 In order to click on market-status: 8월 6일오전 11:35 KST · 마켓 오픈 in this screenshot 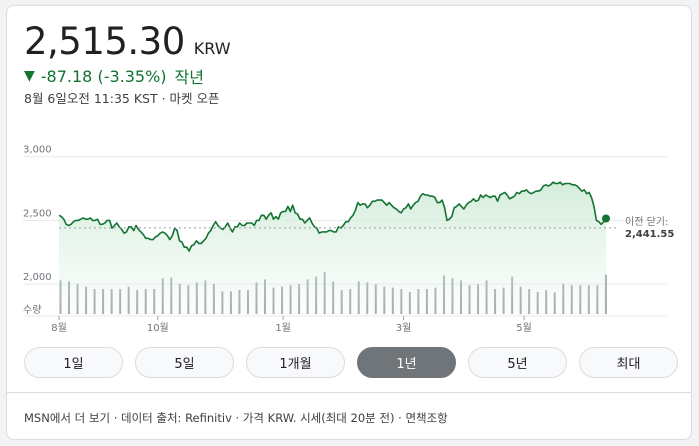, I will do `click(122, 98)`.